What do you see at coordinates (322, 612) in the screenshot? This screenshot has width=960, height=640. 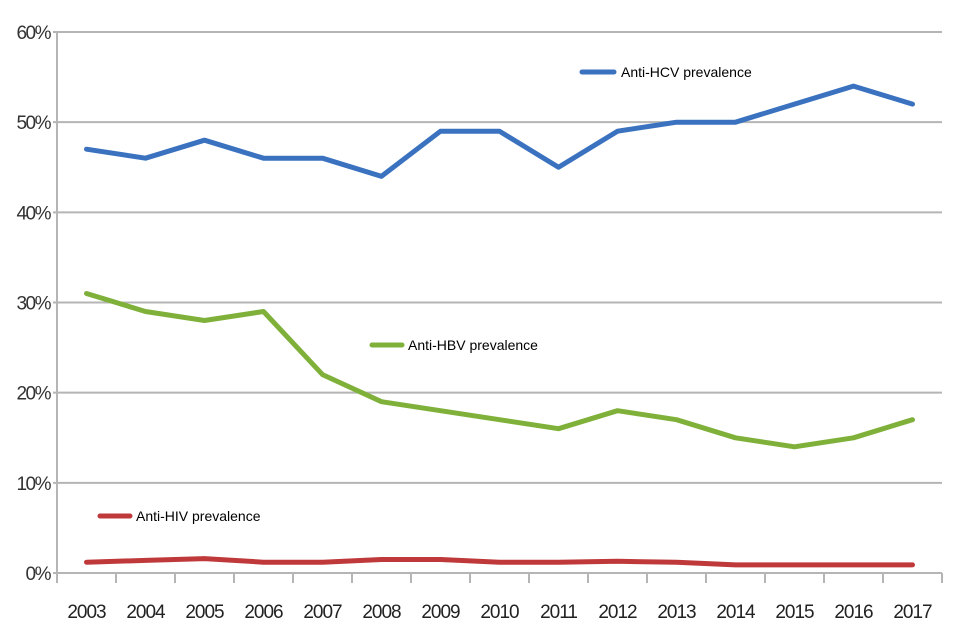 I see `x-tick-label: 2007` at bounding box center [322, 612].